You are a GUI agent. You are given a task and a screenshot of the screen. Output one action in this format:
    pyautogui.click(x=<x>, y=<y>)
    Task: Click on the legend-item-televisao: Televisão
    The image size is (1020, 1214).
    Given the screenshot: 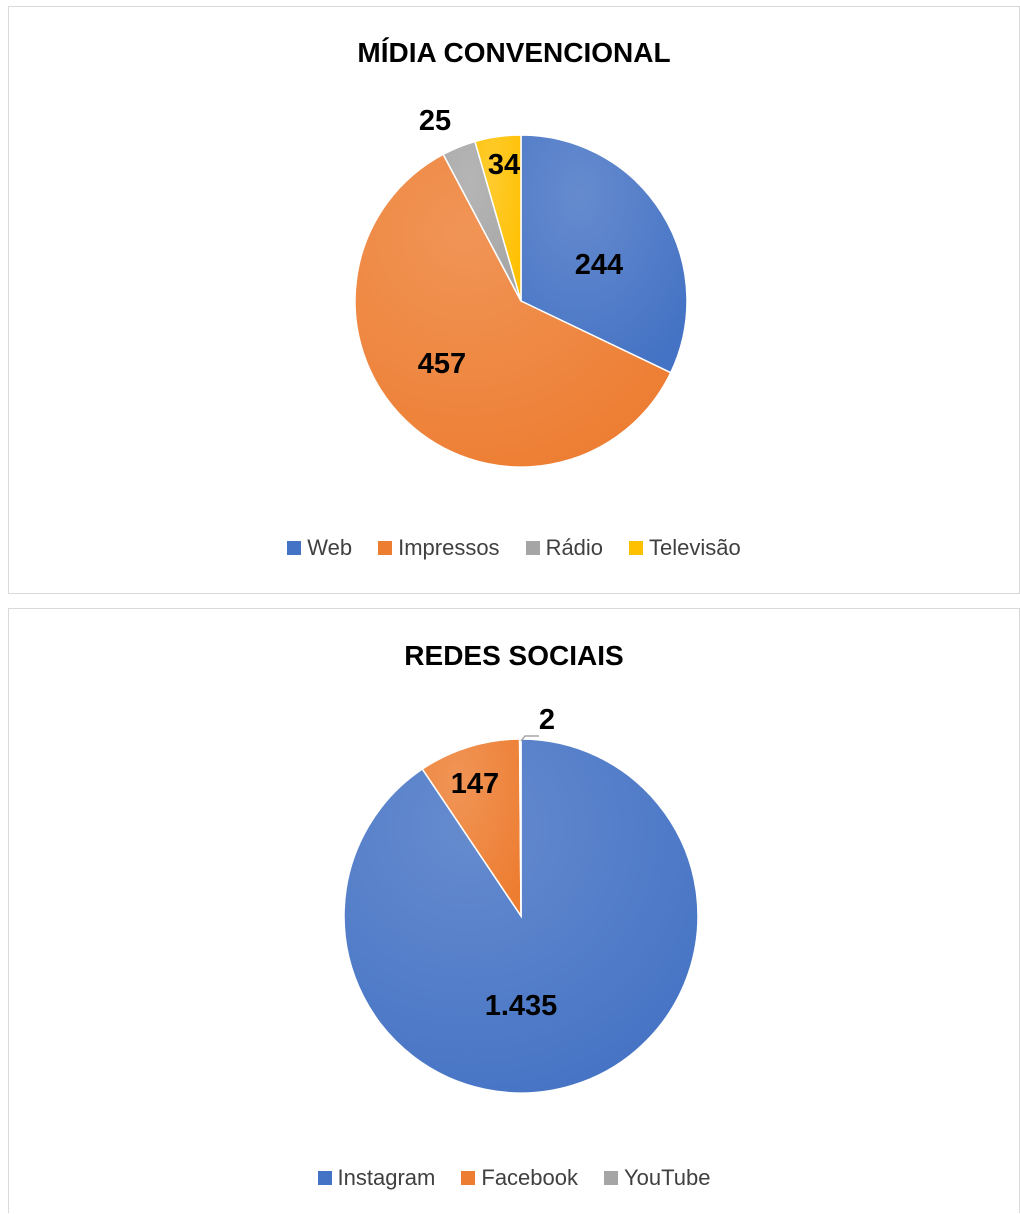 What is the action you would take?
    pyautogui.click(x=685, y=548)
    